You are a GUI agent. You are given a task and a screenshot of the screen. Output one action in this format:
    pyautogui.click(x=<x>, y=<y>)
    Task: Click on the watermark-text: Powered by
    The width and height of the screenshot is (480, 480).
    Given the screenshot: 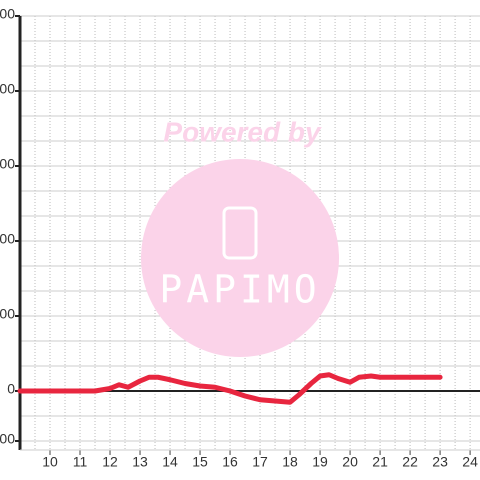 What is the action you would take?
    pyautogui.click(x=242, y=131)
    